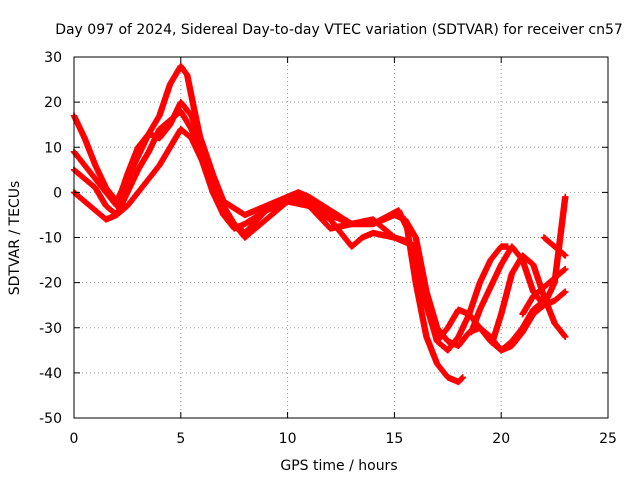  What do you see at coordinates (53, 58) in the screenshot?
I see `y-tick-label: 30` at bounding box center [53, 58].